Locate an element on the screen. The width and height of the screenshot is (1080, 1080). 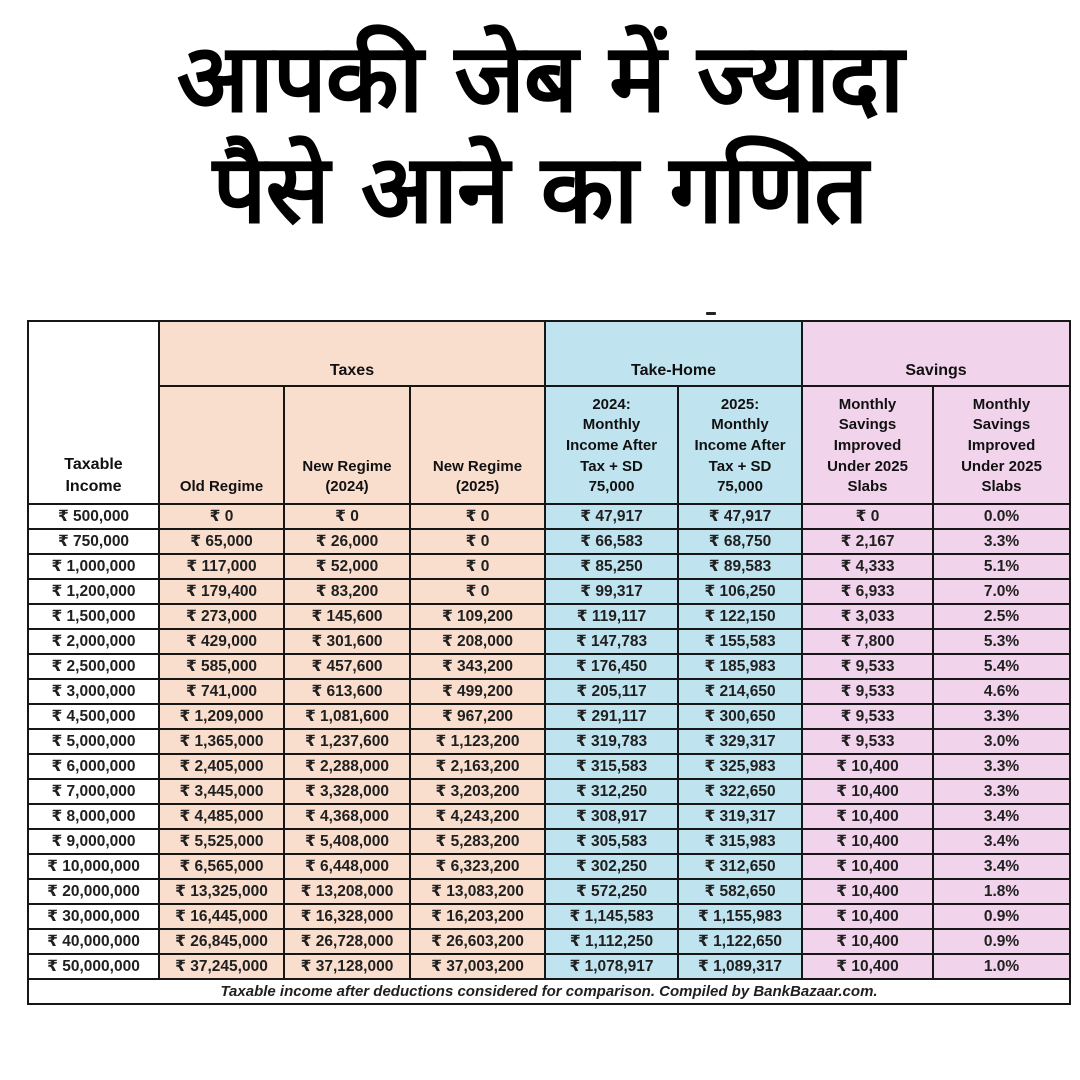
table-cell: ₹ 302,250 is located at coordinates (612, 866).